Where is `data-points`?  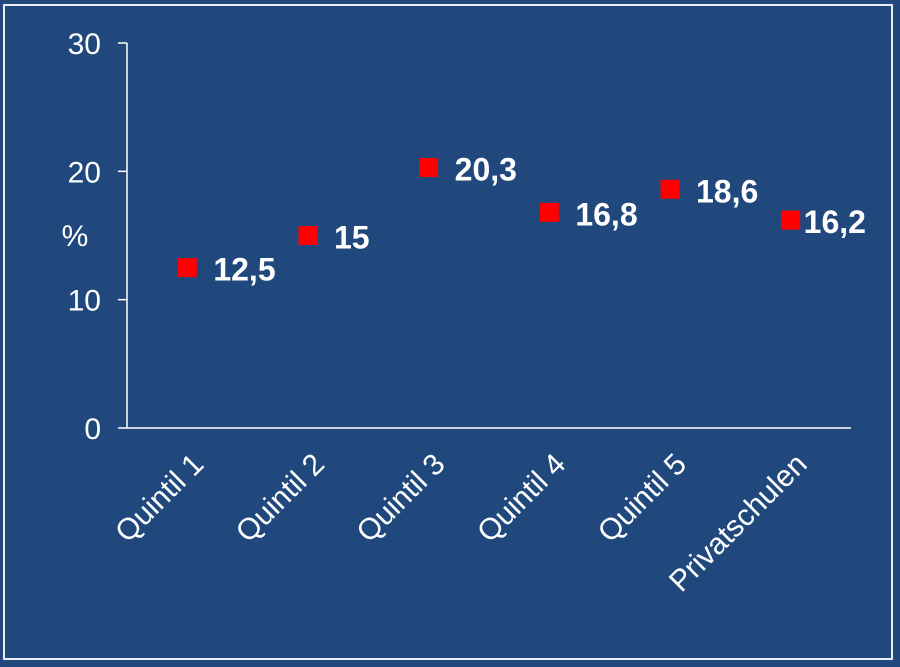 data-points is located at coordinates (489, 217).